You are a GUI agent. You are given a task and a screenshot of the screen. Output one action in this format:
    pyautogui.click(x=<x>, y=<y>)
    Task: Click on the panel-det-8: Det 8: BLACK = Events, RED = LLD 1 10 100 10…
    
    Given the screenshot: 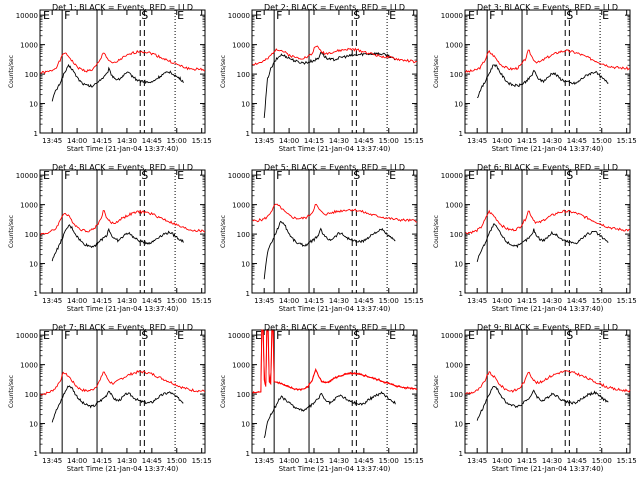 What is the action you would take?
    pyautogui.click(x=322, y=398)
    